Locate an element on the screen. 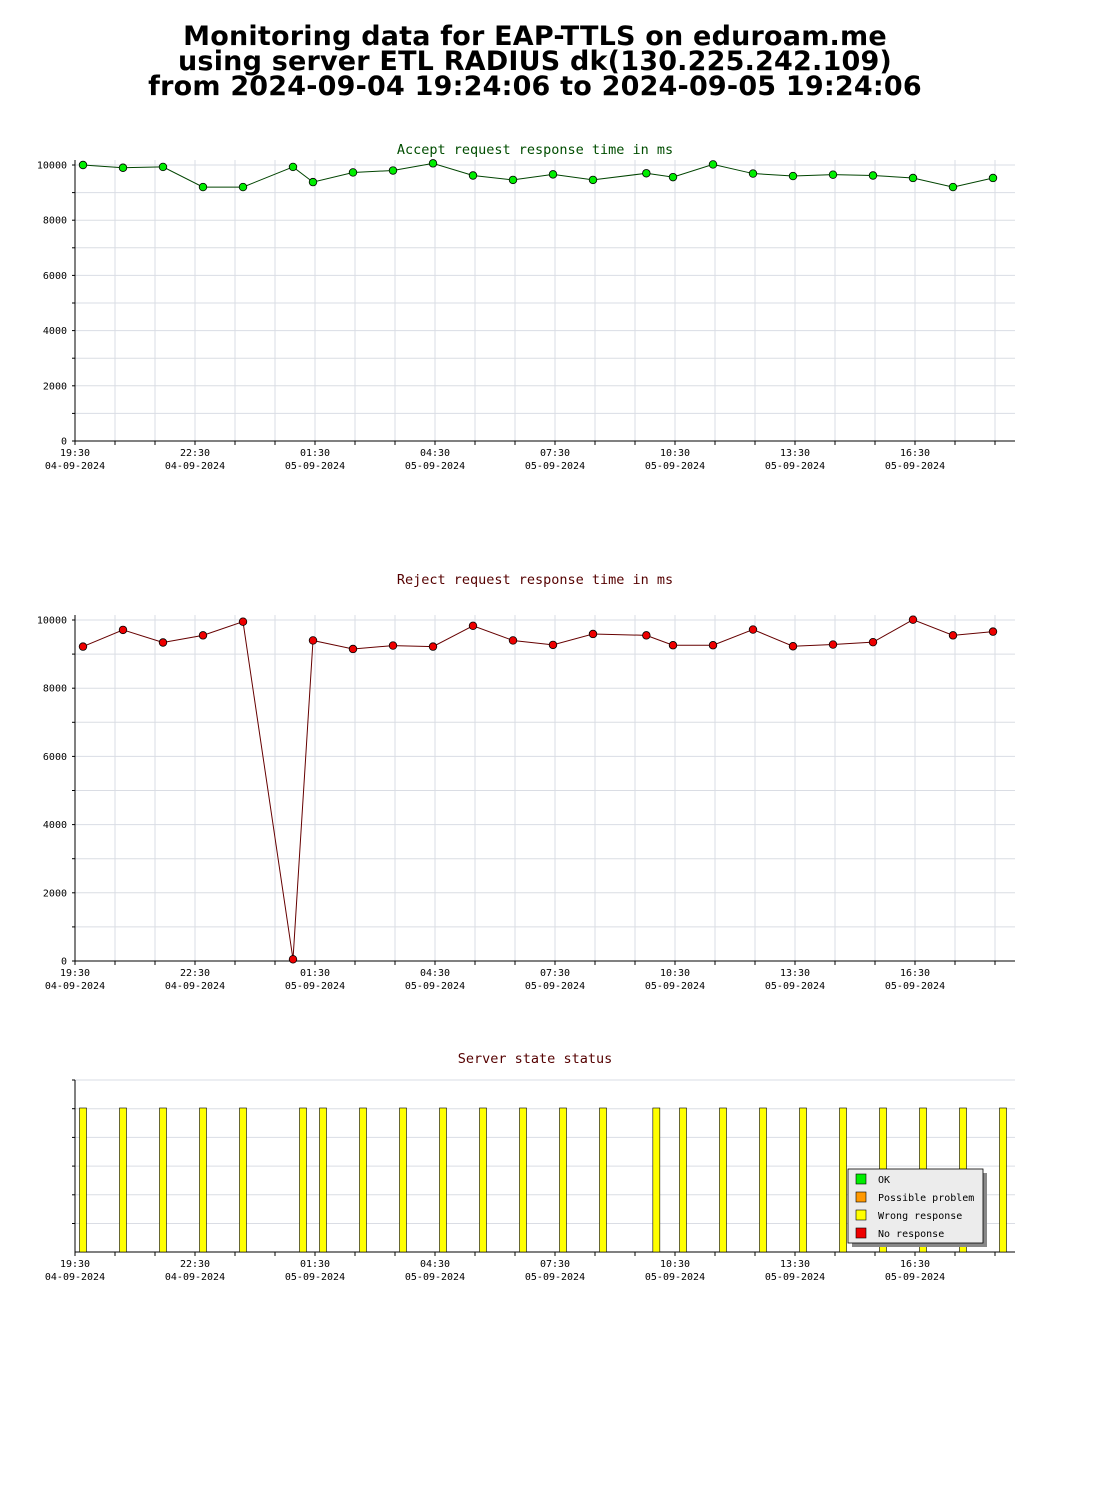 The width and height of the screenshot is (1100, 1500). reject-y-tick-label: 4000 is located at coordinates (55, 825).